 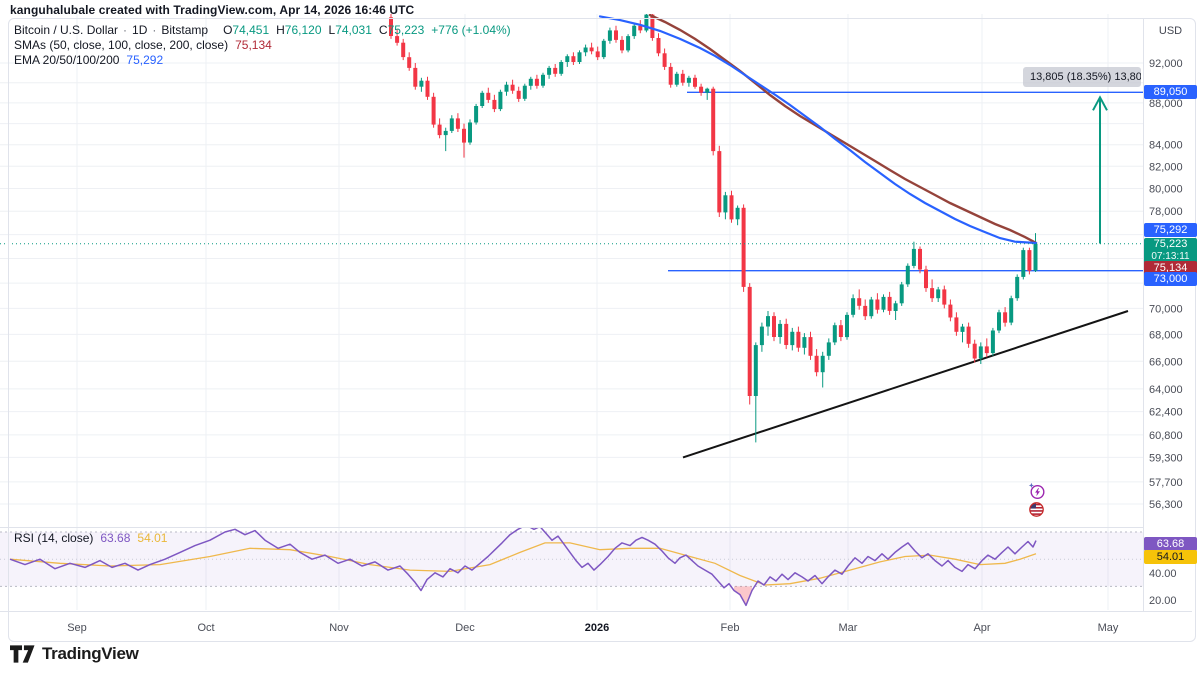 What do you see at coordinates (140, 30) in the screenshot?
I see `interval-value: 1D` at bounding box center [140, 30].